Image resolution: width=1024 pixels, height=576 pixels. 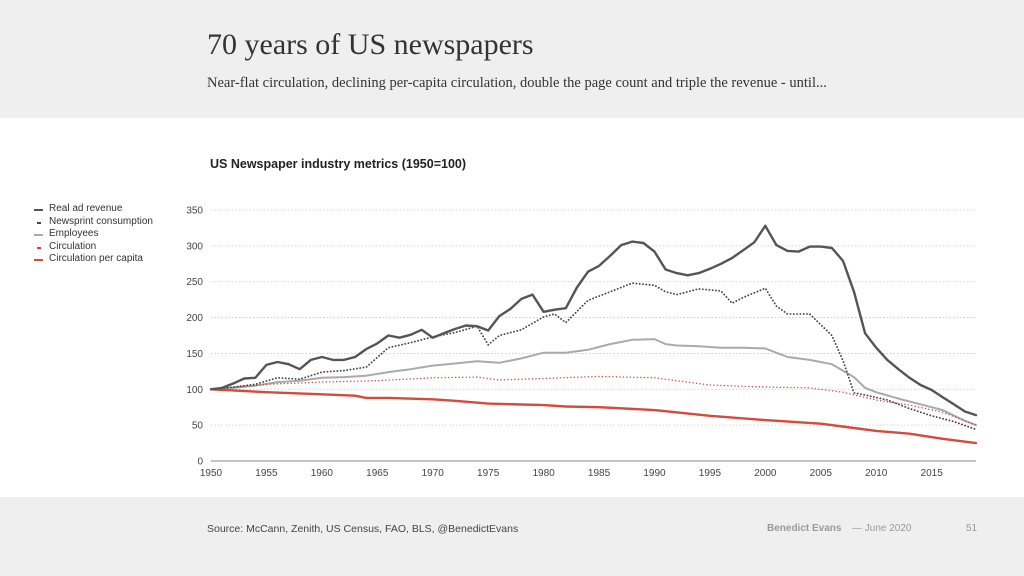 What do you see at coordinates (488, 473) in the screenshot?
I see `x-tick-label: 1975` at bounding box center [488, 473].